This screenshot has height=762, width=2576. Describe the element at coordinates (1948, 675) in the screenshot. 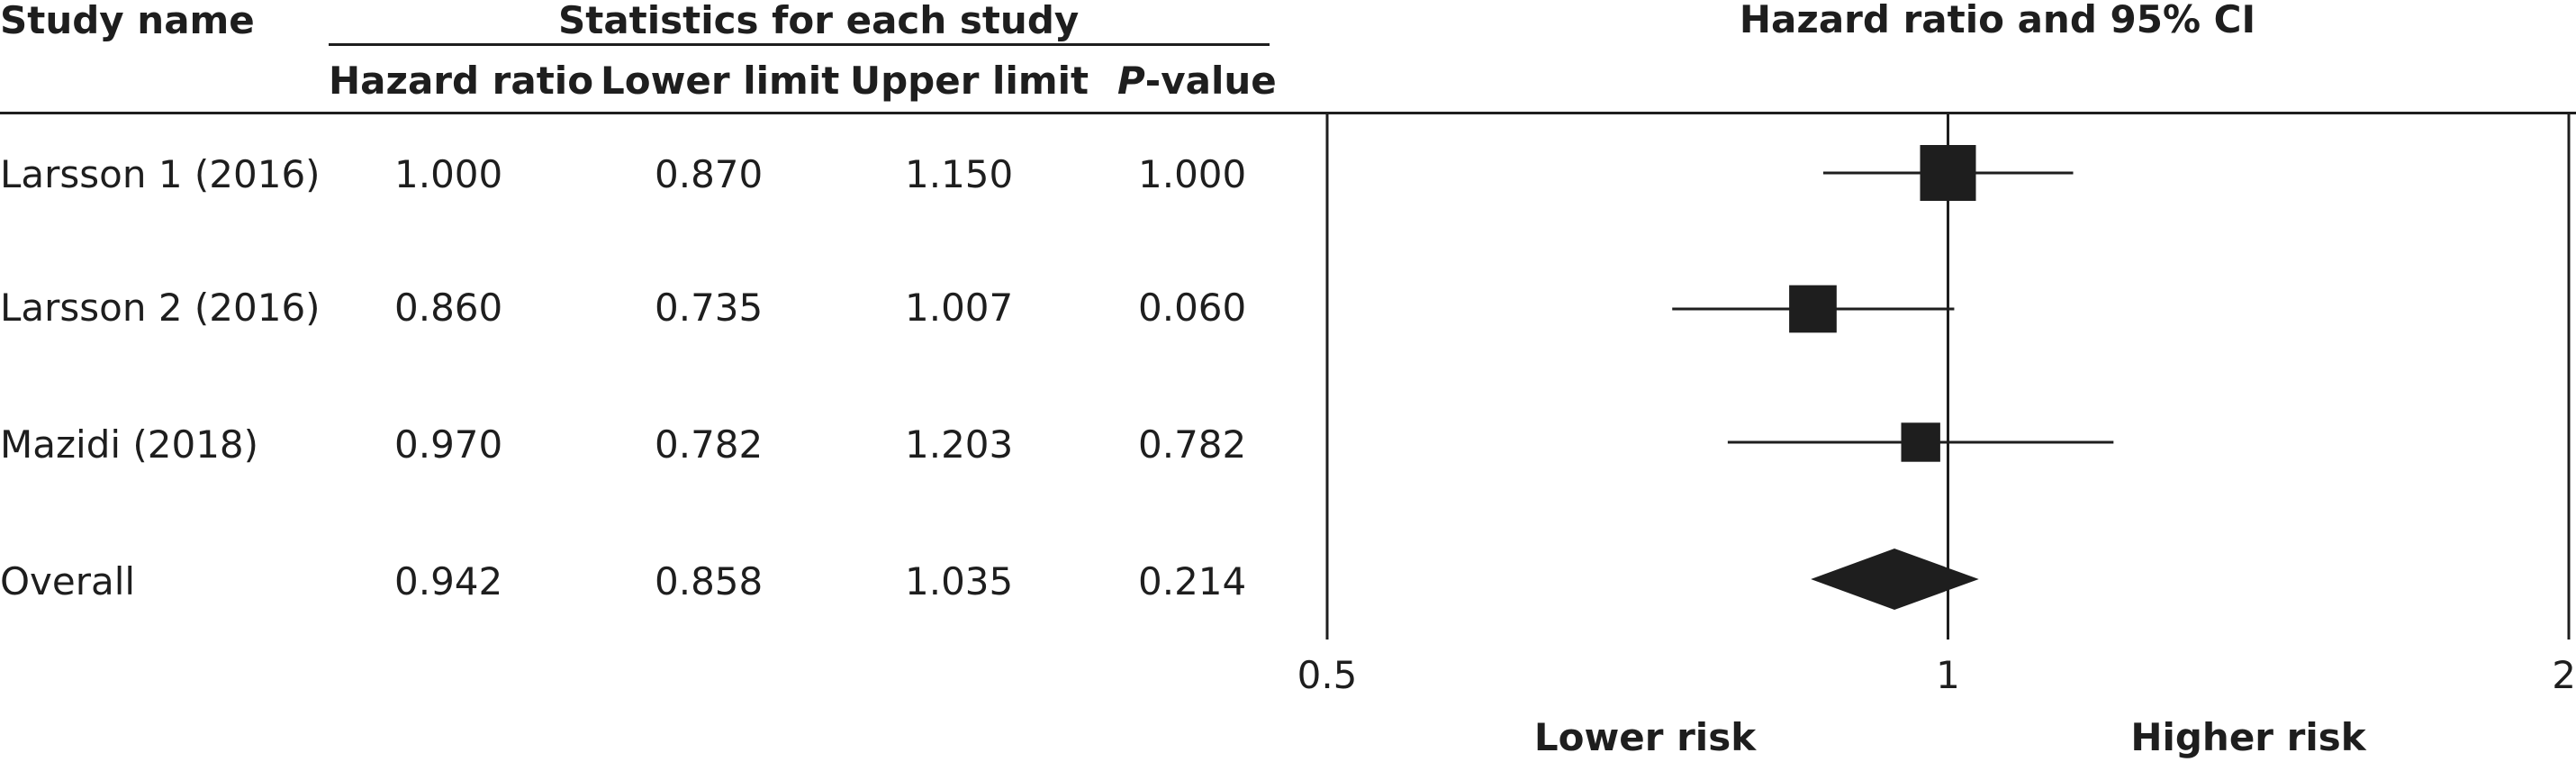

I see `x-tick-label: 1` at that location.